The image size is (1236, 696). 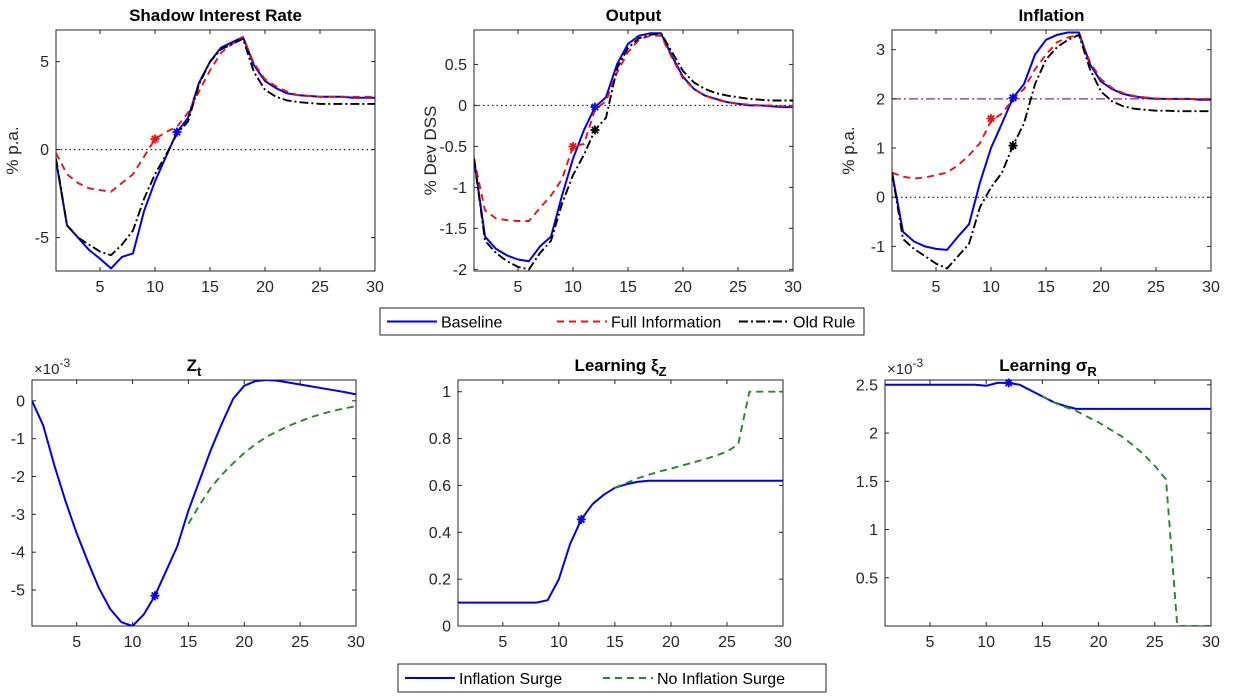 What do you see at coordinates (440, 580) in the screenshot?
I see `y-tick-label: 0.2` at bounding box center [440, 580].